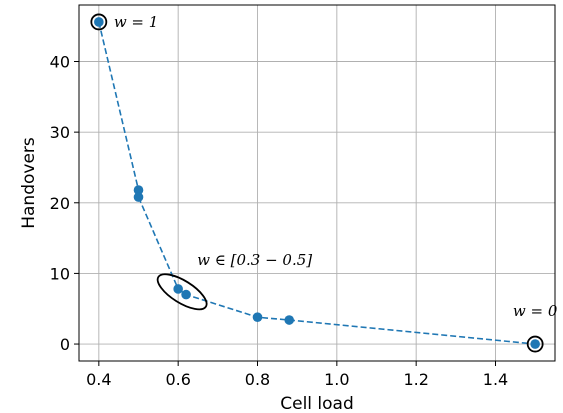 The height and width of the screenshot is (413, 563). I want to click on x-tick-label: 1.0, so click(336, 379).